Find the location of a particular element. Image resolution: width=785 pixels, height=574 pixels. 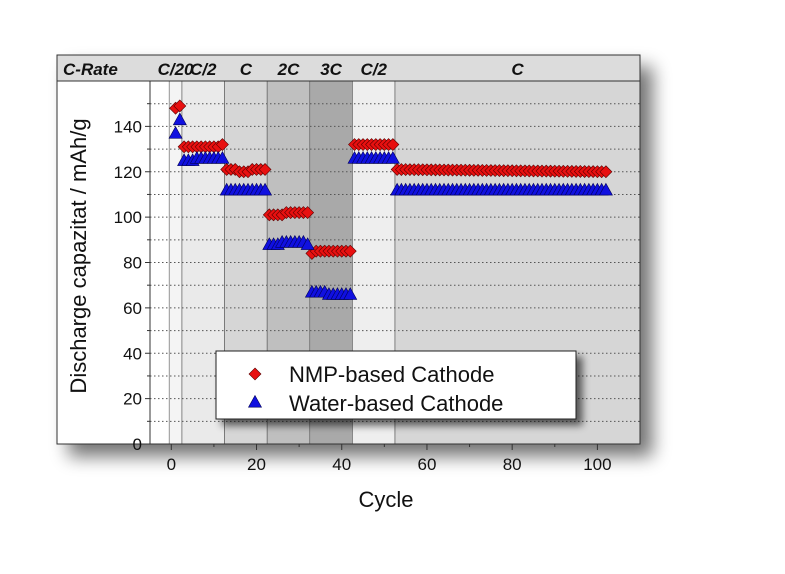

y-axis-label: Discharge capazitat / mAh/g is located at coordinates (78, 255).